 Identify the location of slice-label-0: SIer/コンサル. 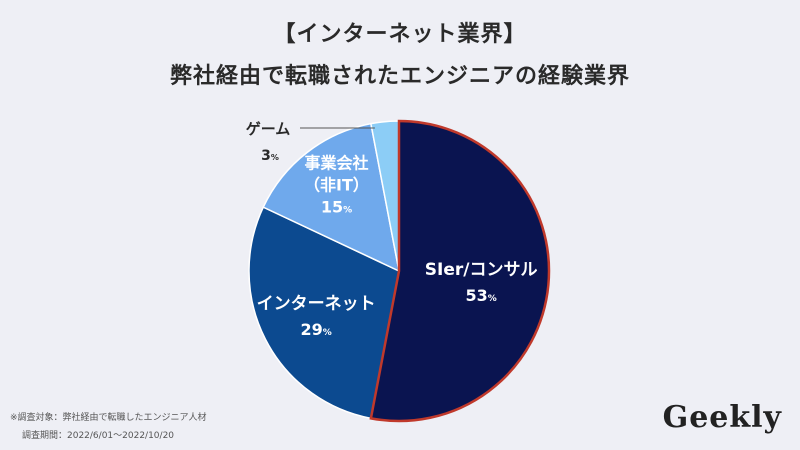
(481, 270).